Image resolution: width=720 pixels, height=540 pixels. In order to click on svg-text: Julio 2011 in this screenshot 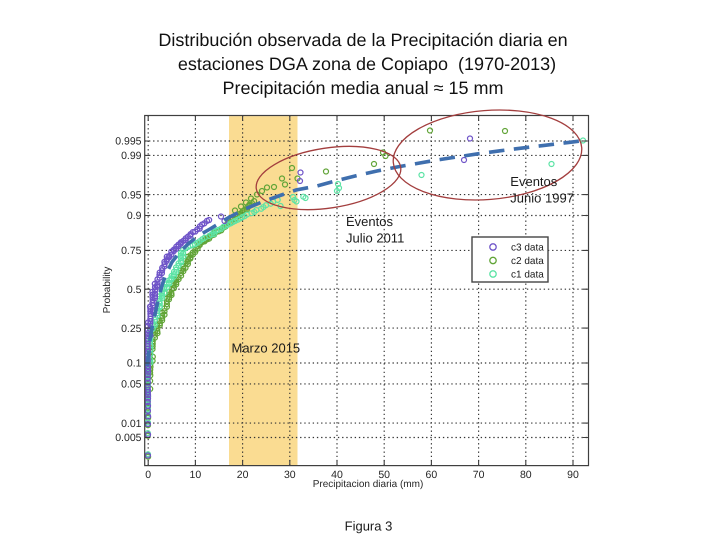, I will do `click(375, 238)`.